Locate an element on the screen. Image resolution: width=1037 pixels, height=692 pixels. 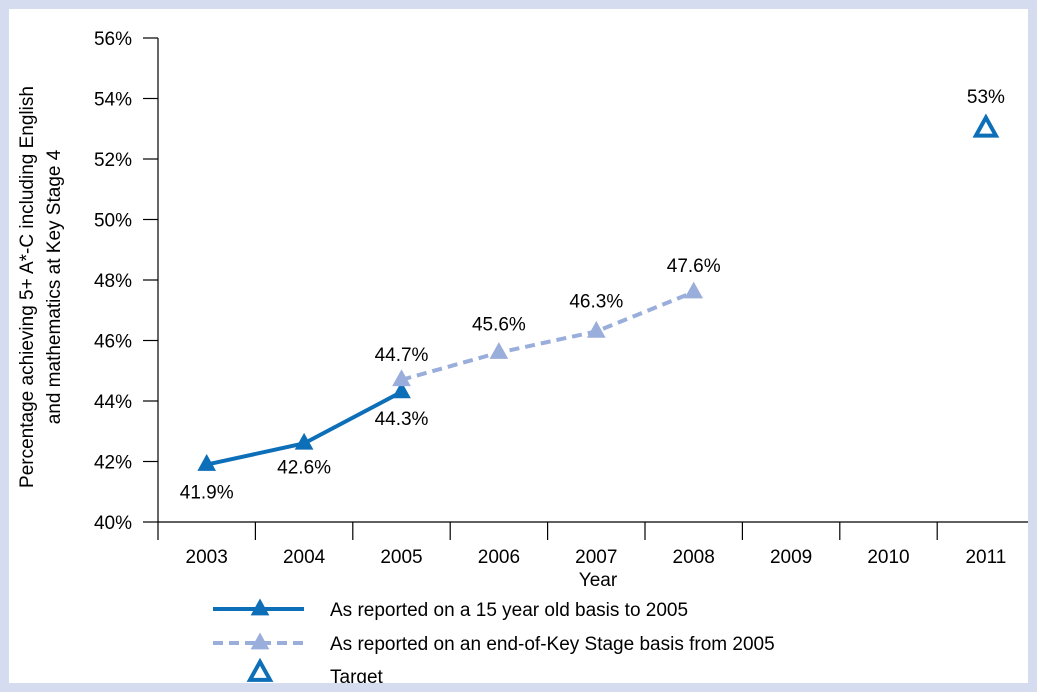
y-tick-label: 46% is located at coordinates (113, 342).